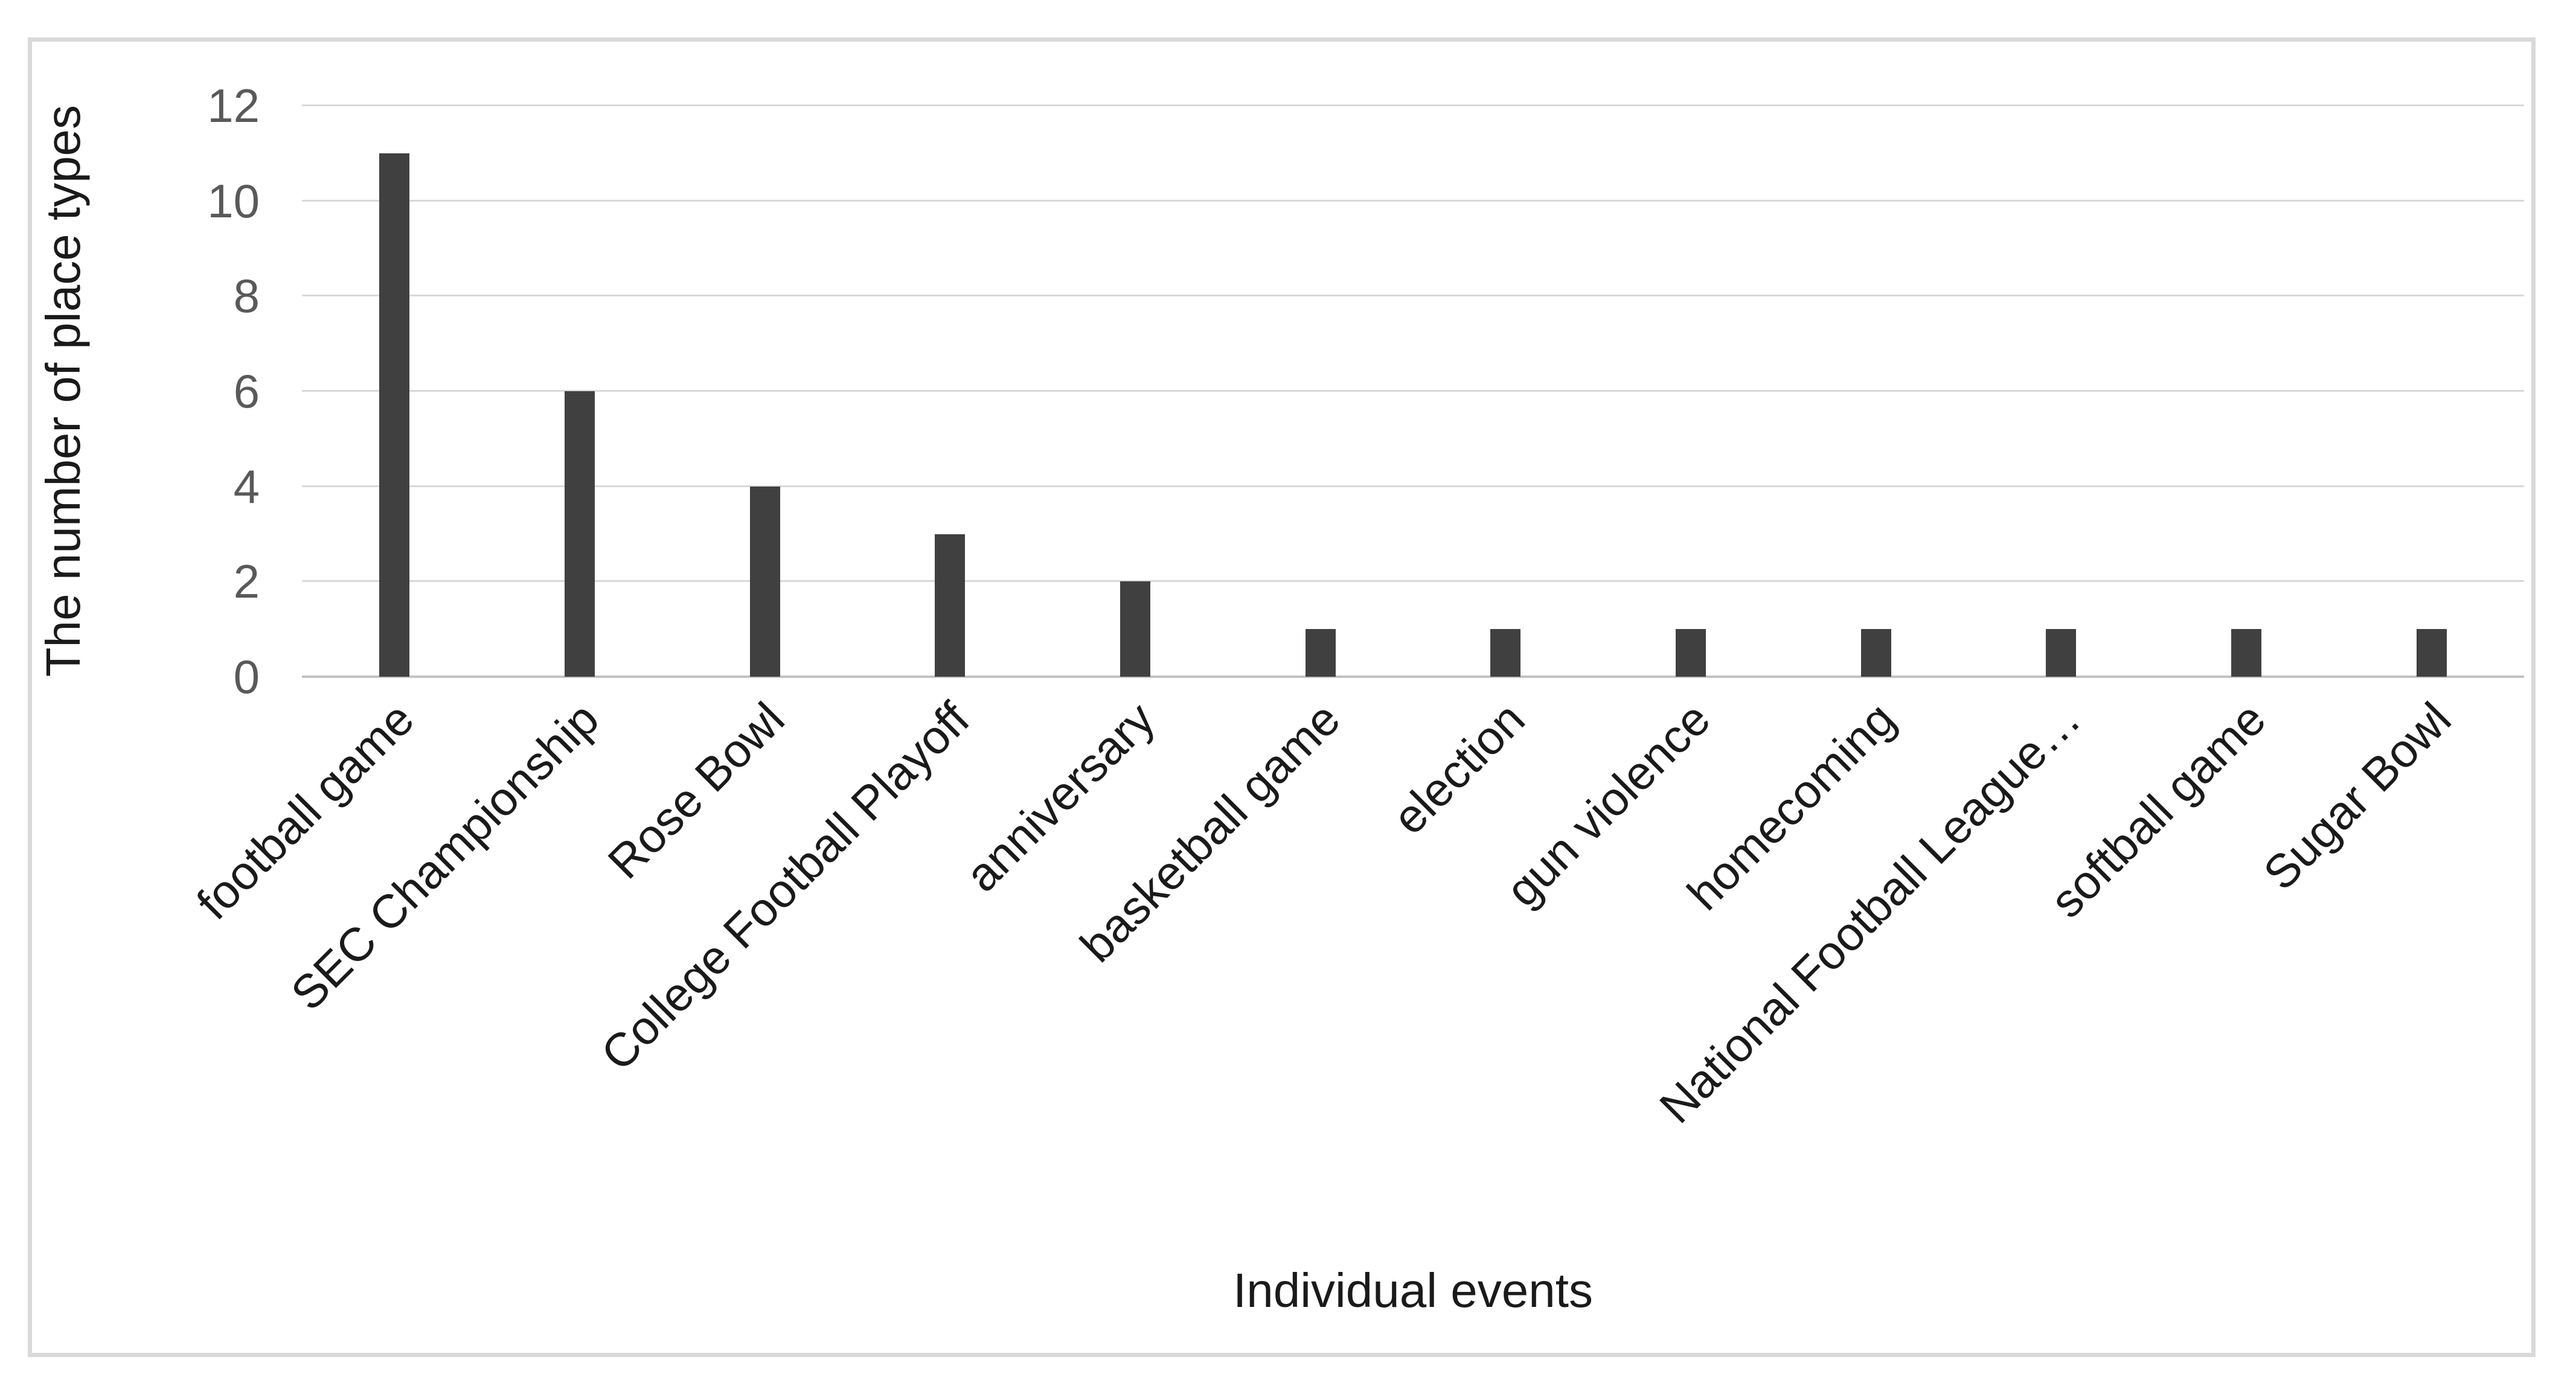 Image resolution: width=2576 pixels, height=1383 pixels. I want to click on x-category-label-text: election, so click(1459, 768).